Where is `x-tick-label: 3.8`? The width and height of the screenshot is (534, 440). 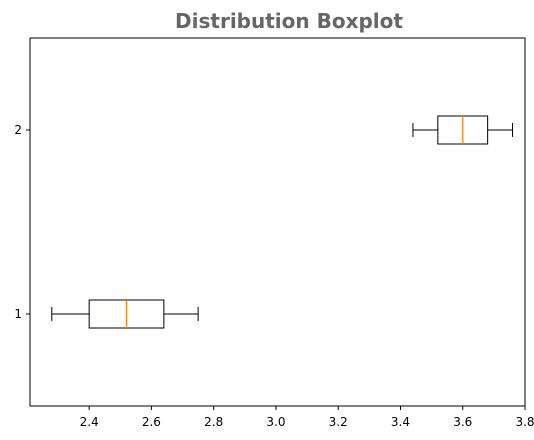 x-tick-label: 3.8 is located at coordinates (524, 422).